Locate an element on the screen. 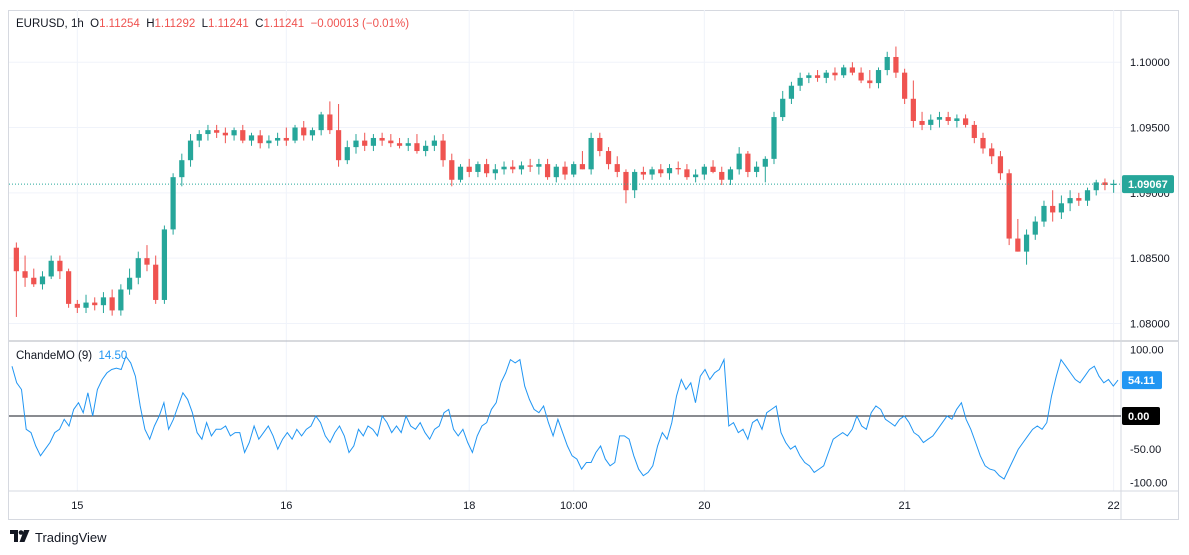 The width and height of the screenshot is (1189, 555). open-value: 1.11254 is located at coordinates (119, 24).